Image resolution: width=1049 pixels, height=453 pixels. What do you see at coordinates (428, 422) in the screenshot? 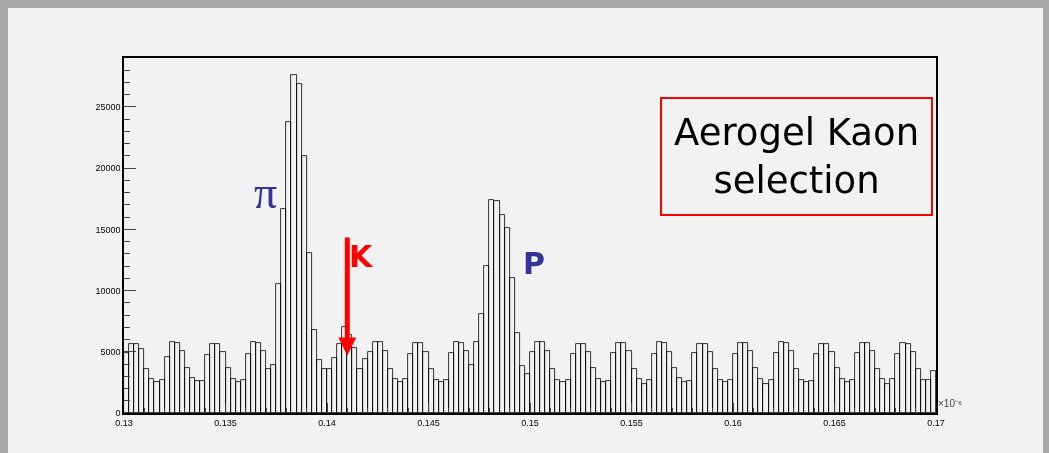
I see `x-tick-label: 0.145` at bounding box center [428, 422].